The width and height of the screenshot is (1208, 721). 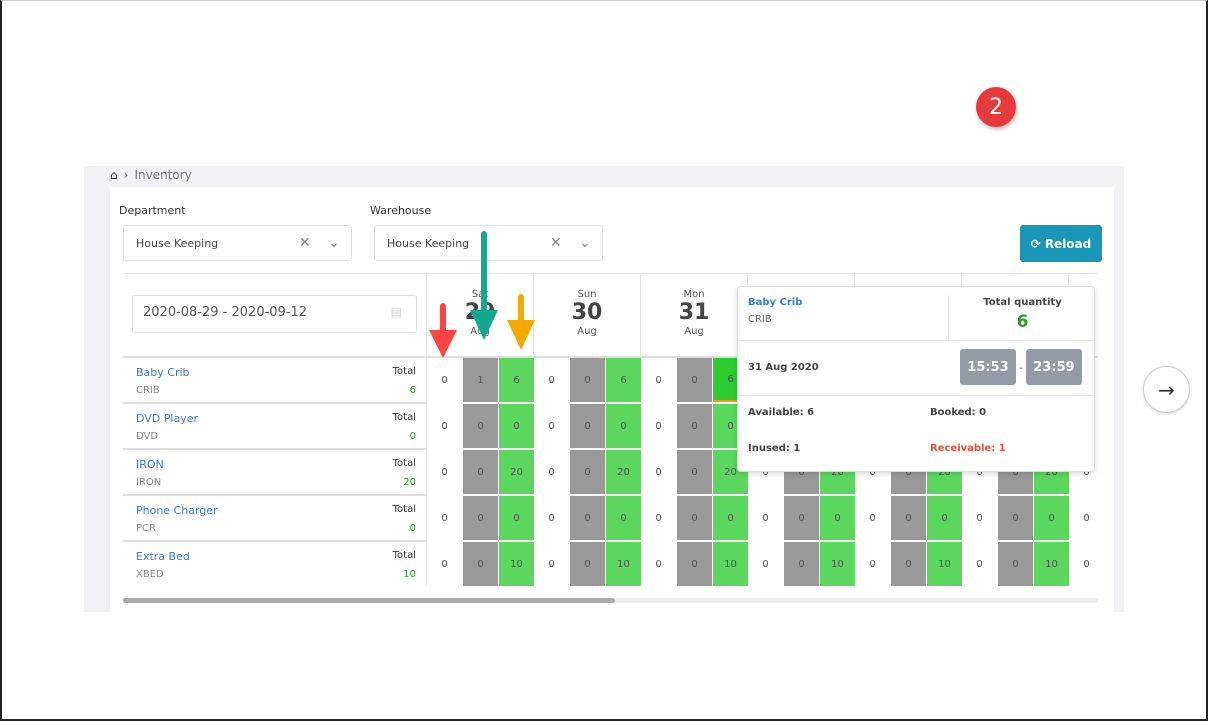 What do you see at coordinates (988, 367) in the screenshot?
I see `time-from: 15:53` at bounding box center [988, 367].